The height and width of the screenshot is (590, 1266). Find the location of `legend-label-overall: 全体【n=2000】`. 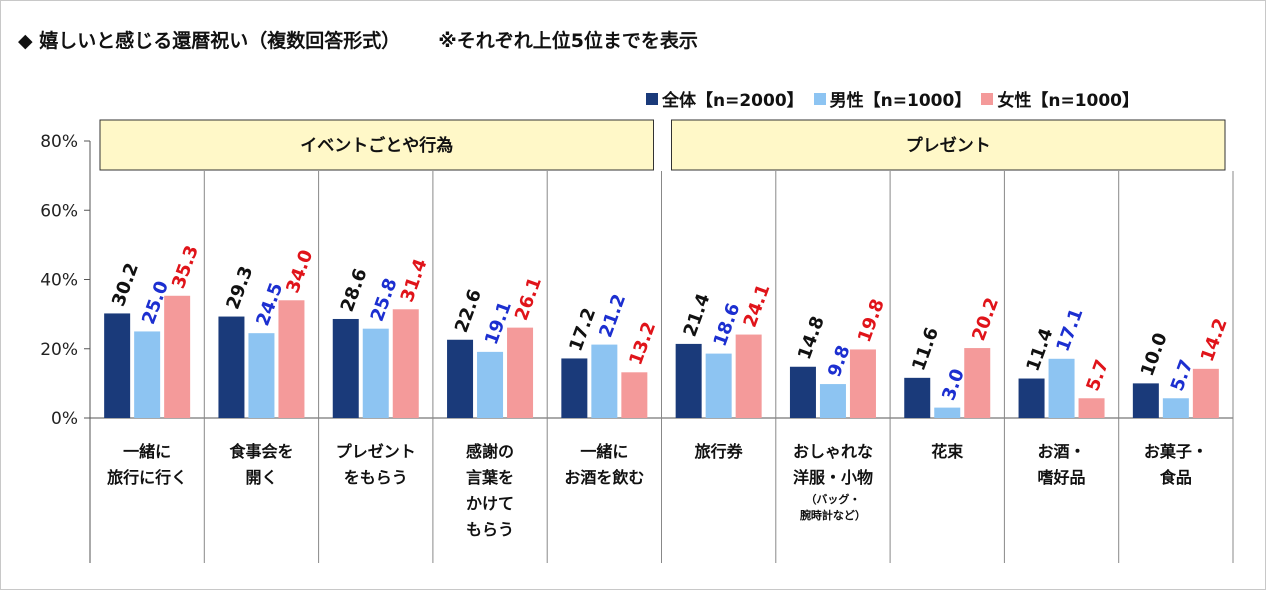

legend-label-overall: 全体【n=2000】 is located at coordinates (733, 101).